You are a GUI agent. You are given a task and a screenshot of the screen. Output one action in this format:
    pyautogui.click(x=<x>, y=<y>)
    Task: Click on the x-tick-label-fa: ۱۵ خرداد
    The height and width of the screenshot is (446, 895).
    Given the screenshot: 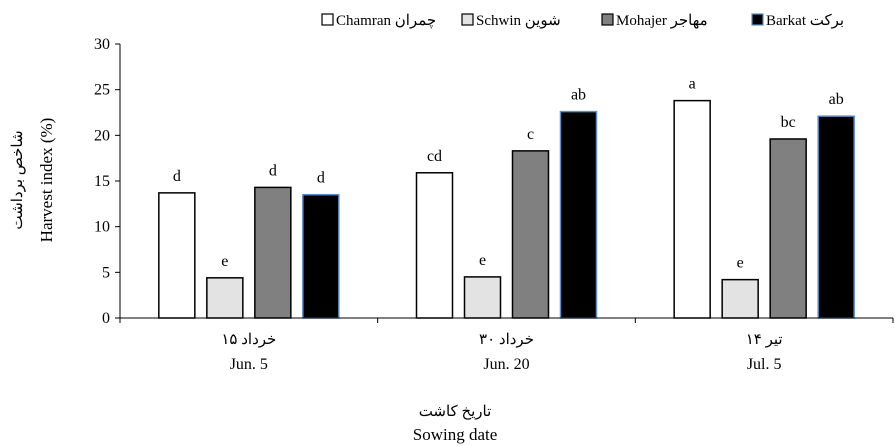 What is the action you would take?
    pyautogui.click(x=248, y=340)
    